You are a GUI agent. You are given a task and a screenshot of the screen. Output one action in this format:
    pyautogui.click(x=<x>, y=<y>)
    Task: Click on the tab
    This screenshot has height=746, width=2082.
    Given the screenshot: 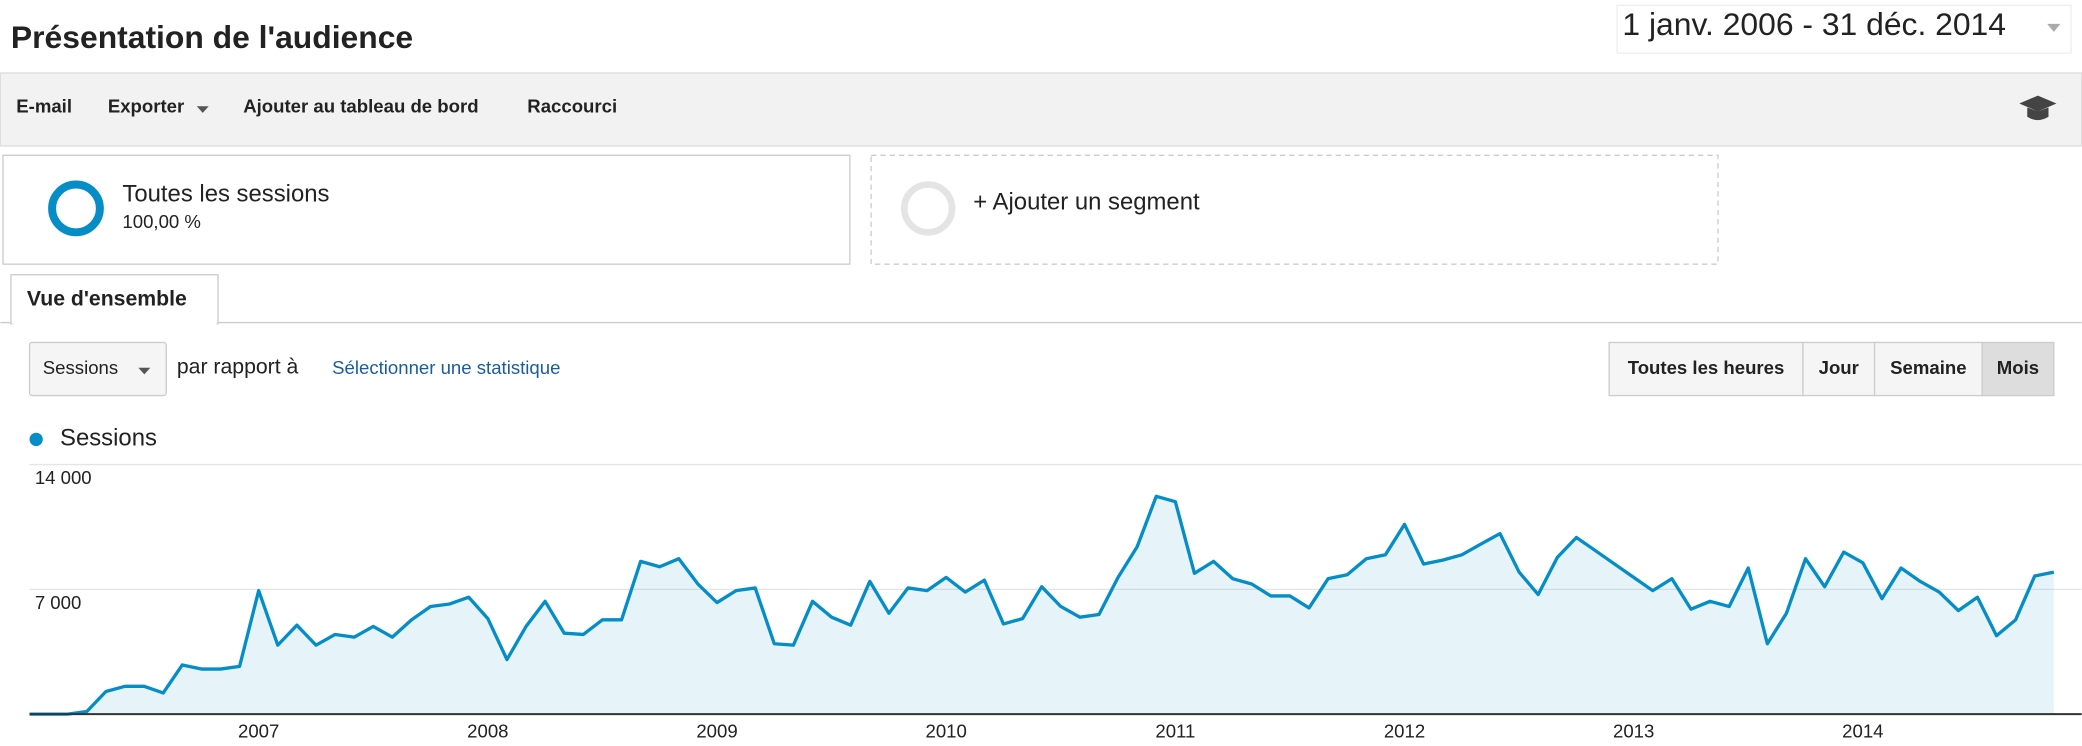 What is the action you would take?
    pyautogui.click(x=114, y=299)
    